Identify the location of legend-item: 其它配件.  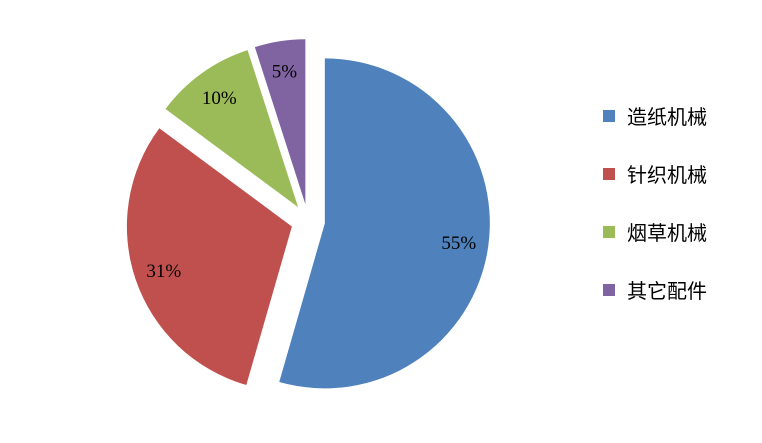
(655, 289).